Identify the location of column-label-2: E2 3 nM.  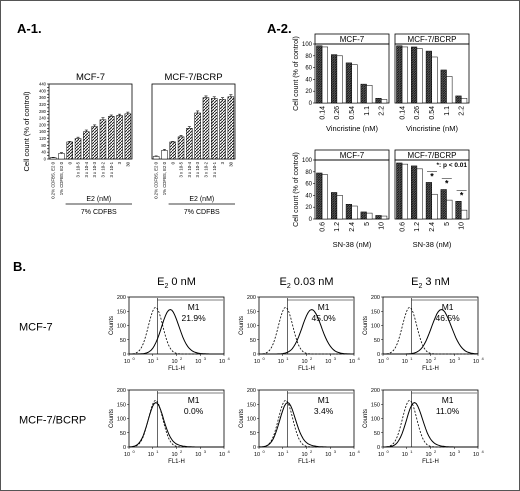
(430, 283).